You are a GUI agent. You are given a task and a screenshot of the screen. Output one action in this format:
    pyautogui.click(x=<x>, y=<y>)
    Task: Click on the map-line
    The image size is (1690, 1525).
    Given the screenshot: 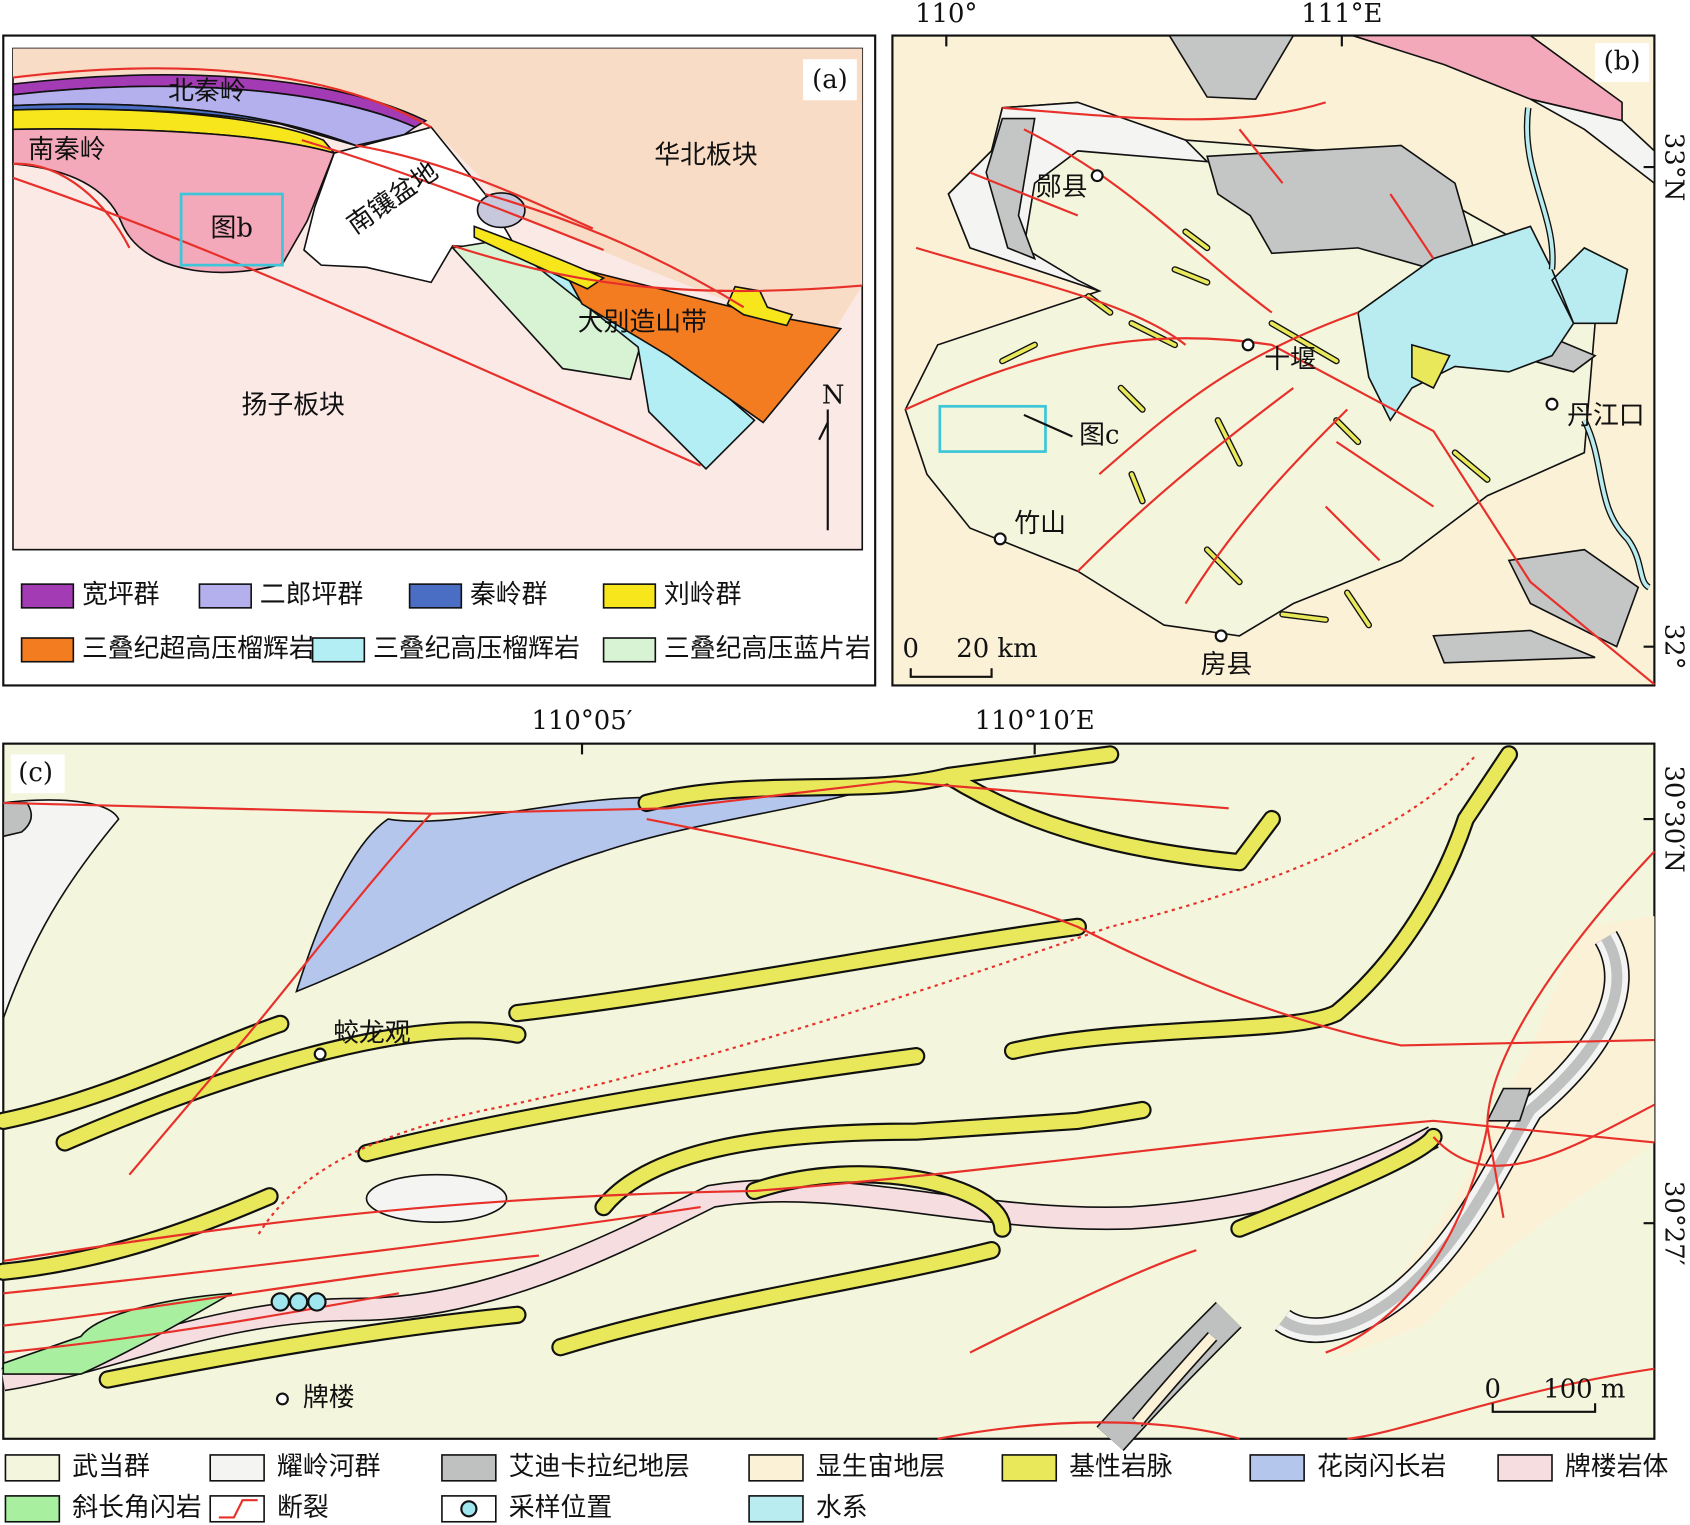 What is the action you would take?
    pyautogui.click(x=1048, y=425)
    